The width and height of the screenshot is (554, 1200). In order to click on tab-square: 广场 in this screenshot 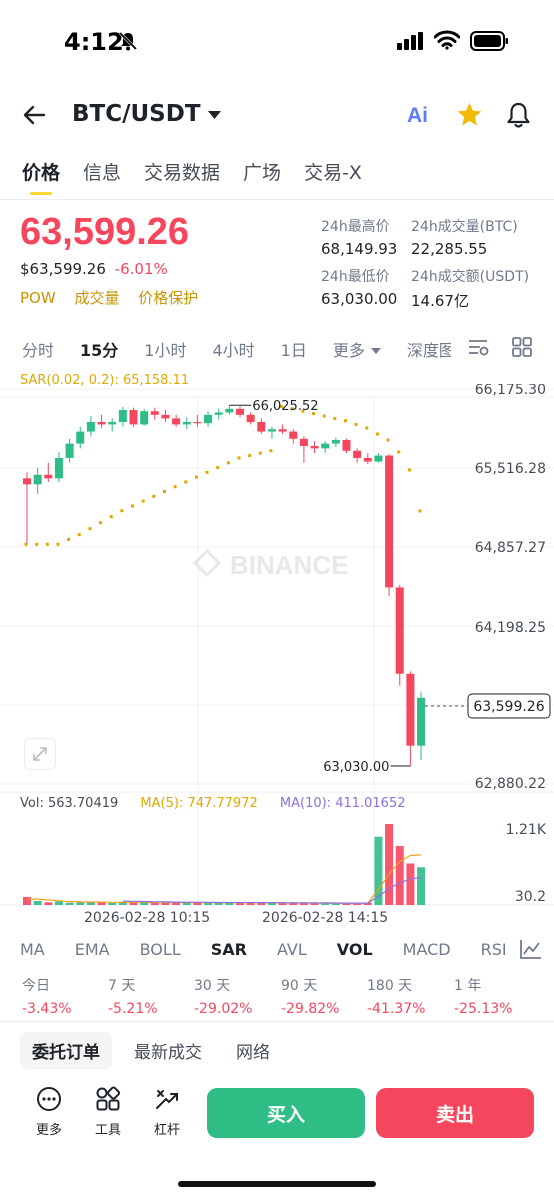, I will do `click(262, 173)`.